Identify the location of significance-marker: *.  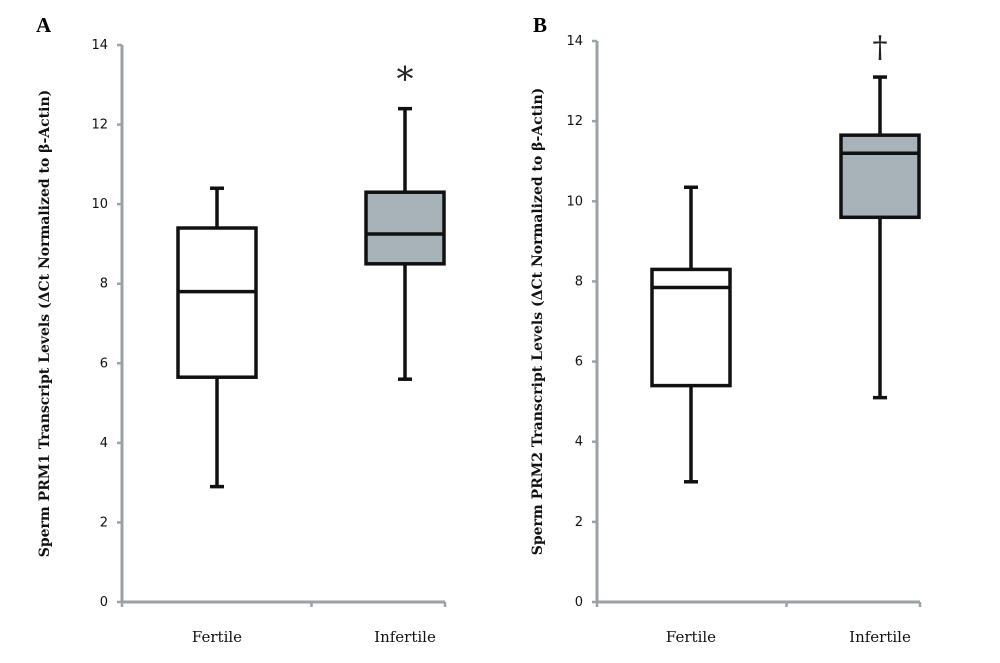
(405, 80).